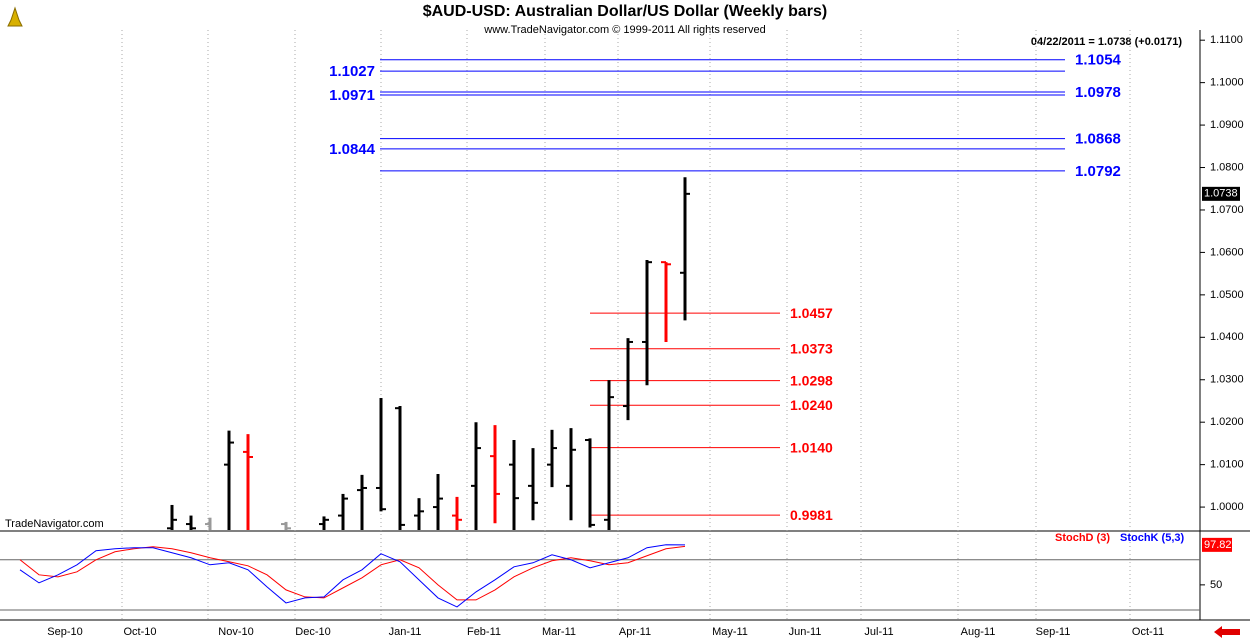 The width and height of the screenshot is (1250, 643). I want to click on x-tick-label: May-11, so click(730, 632).